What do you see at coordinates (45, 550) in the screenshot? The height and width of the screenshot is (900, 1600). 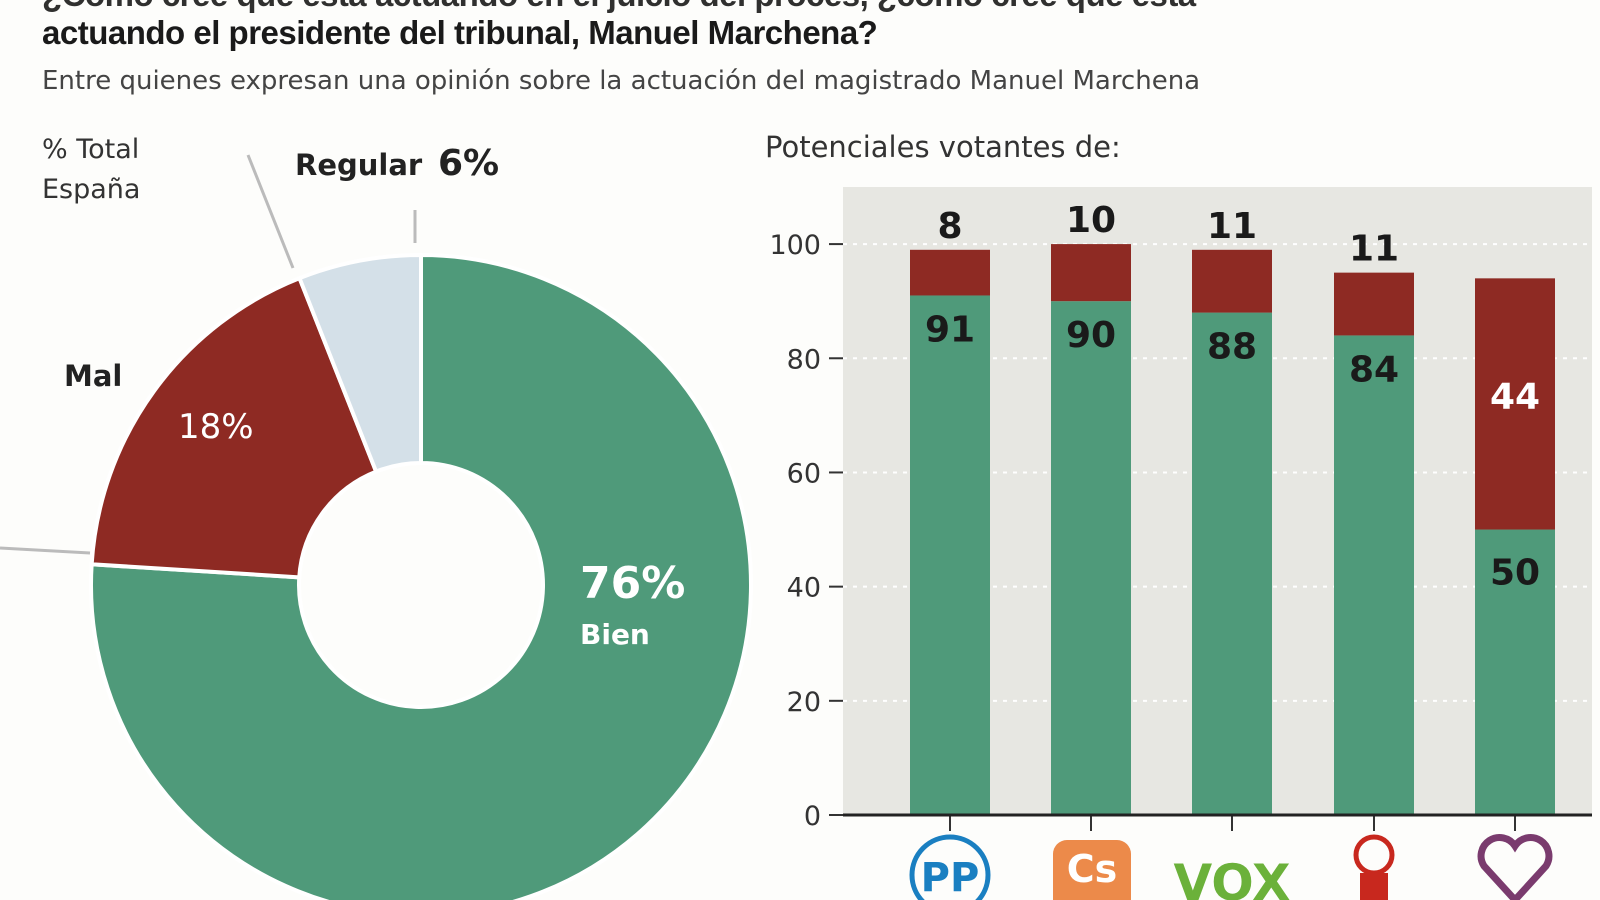 I see `leader-line-left` at bounding box center [45, 550].